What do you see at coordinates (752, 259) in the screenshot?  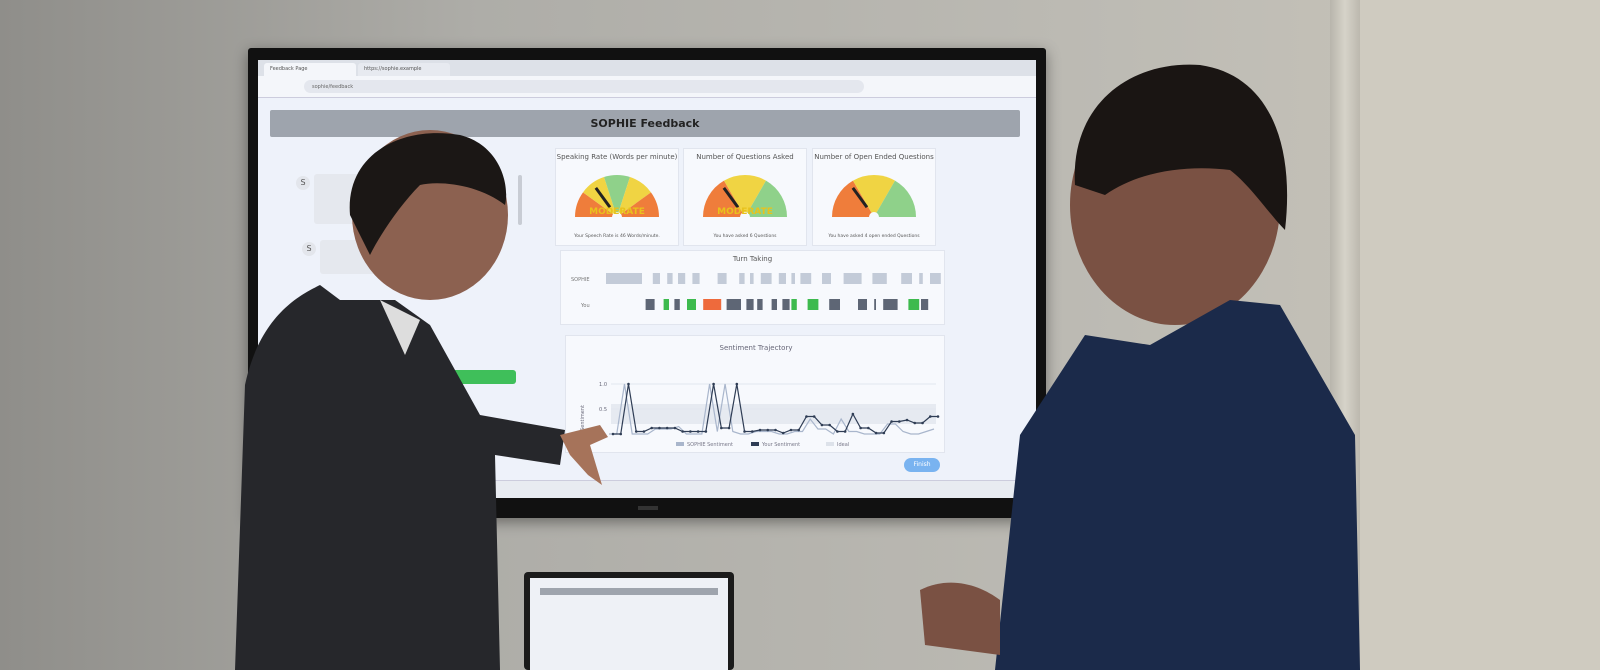 I see `turn-taking-title: Turn Taking` at bounding box center [752, 259].